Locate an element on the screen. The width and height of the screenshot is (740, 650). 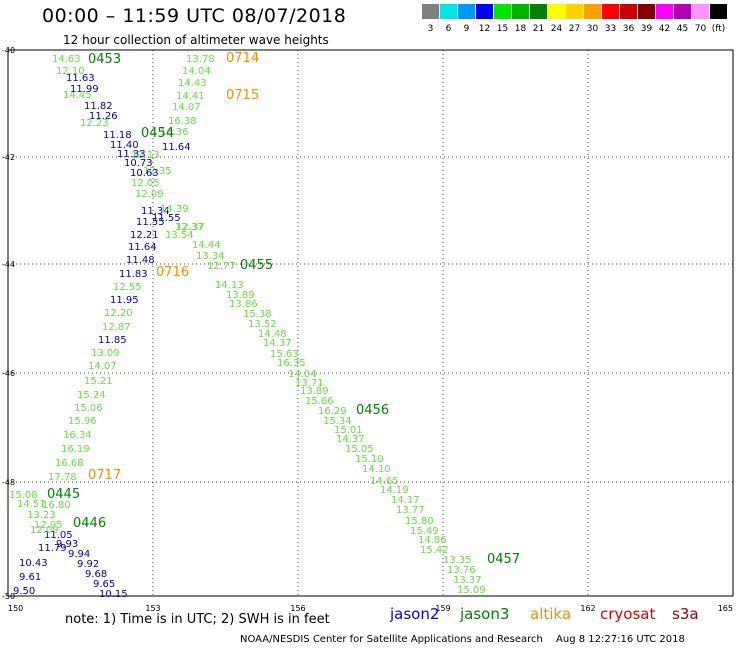
jason2-swh-reading: 10.73 is located at coordinates (138, 163).